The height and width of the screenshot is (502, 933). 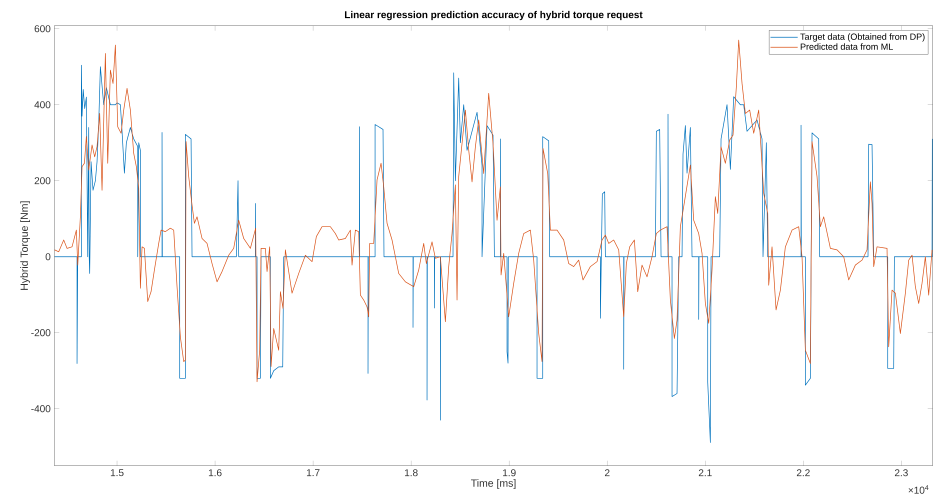 I want to click on y-tick-label: 0, so click(x=48, y=256).